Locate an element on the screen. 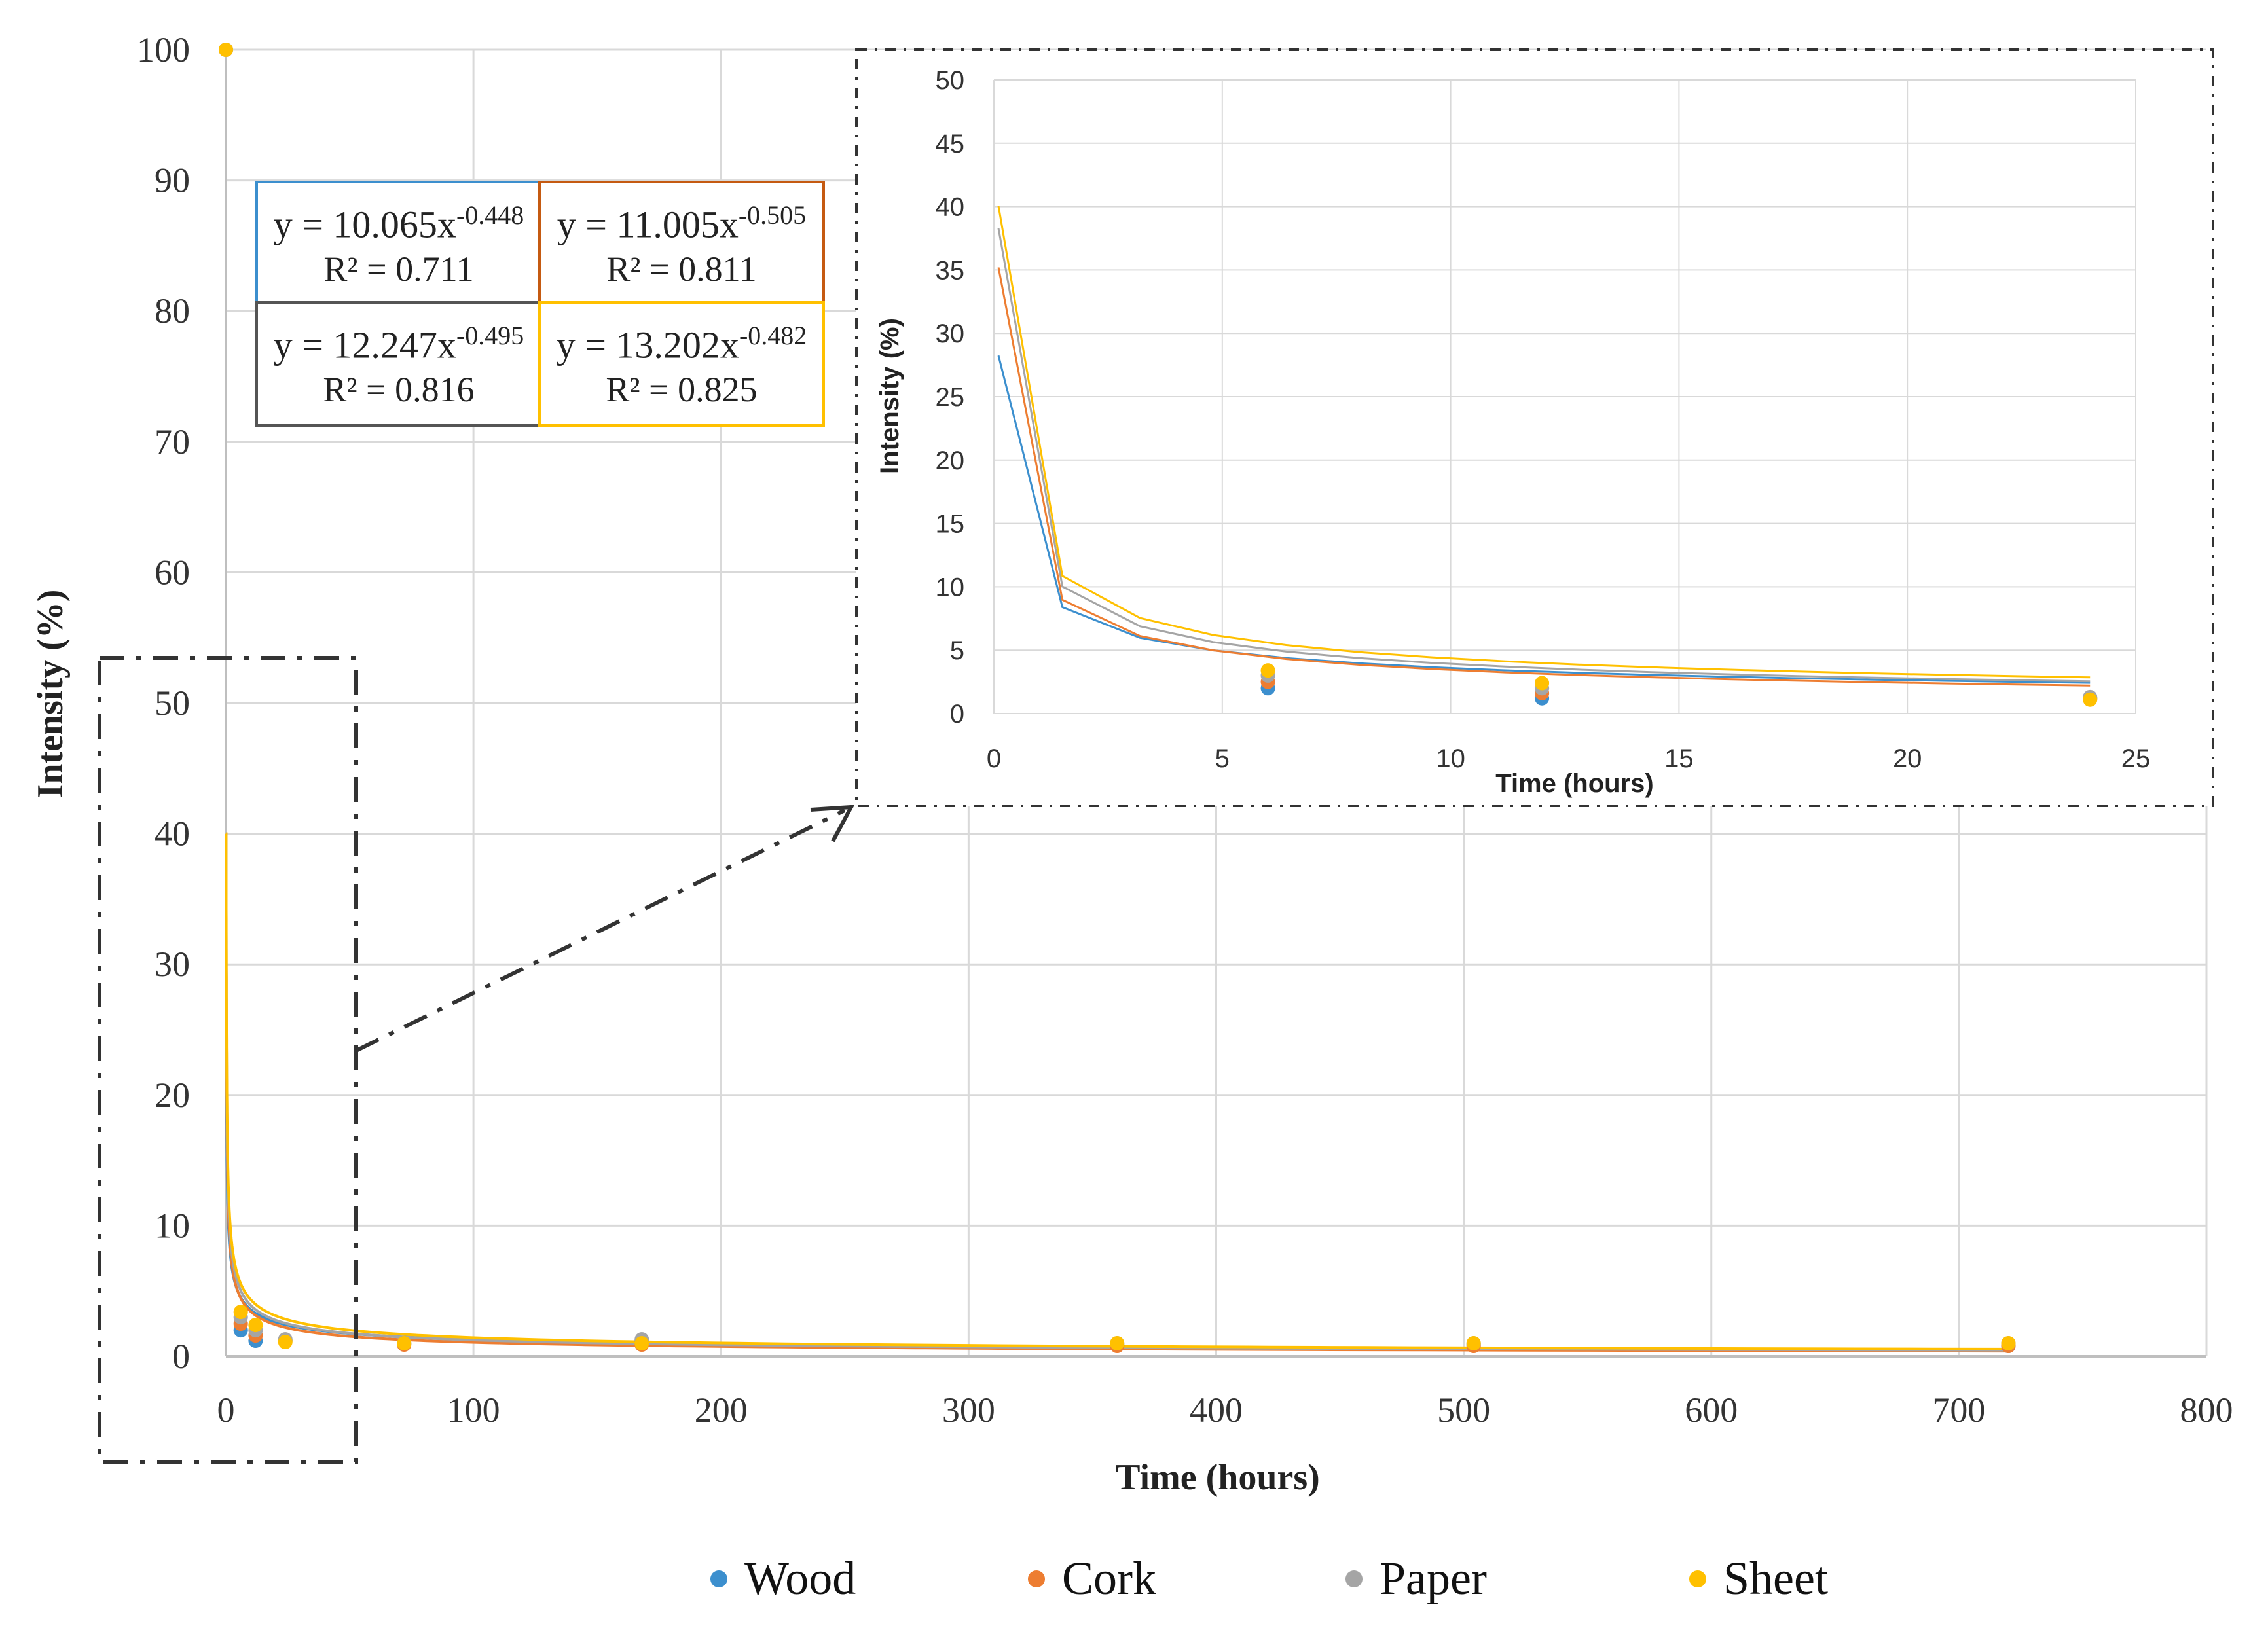 This screenshot has height=1630, width=2268. legend-item-cork: Cork is located at coordinates (1092, 1578).